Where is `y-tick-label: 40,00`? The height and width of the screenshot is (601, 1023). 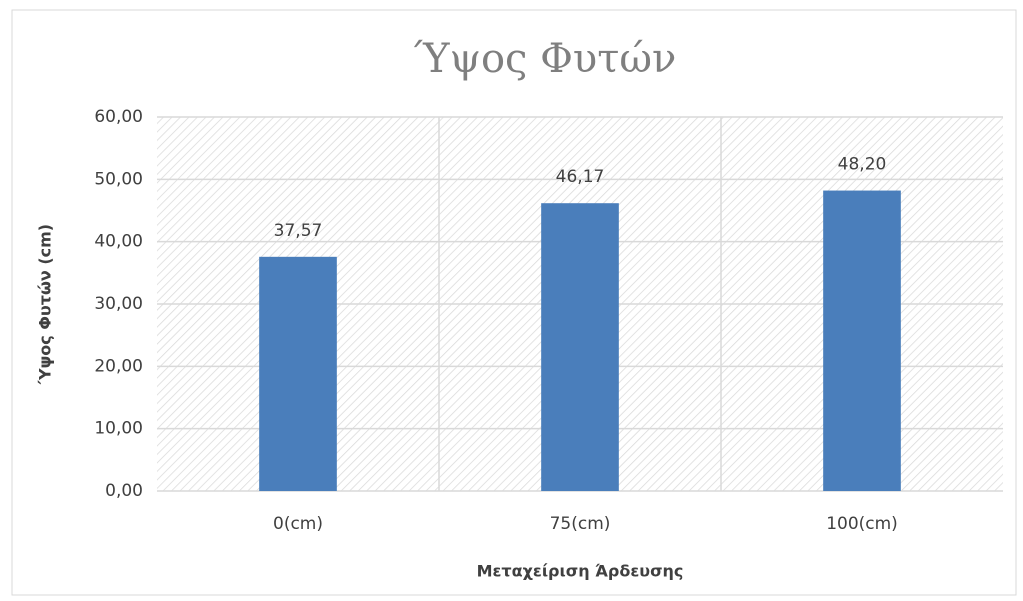 y-tick-label: 40,00 is located at coordinates (118, 242).